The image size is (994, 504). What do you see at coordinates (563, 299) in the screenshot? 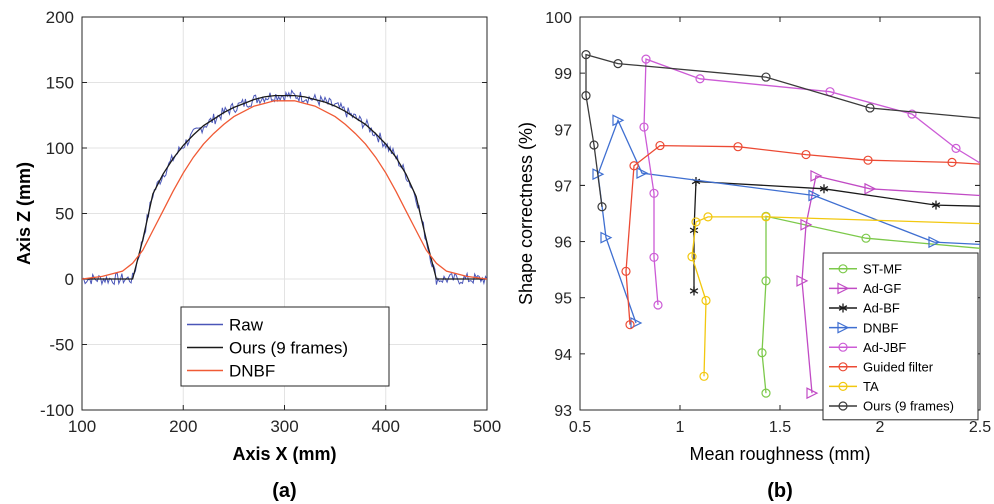
I see `y-tick-label: 95` at bounding box center [563, 299].